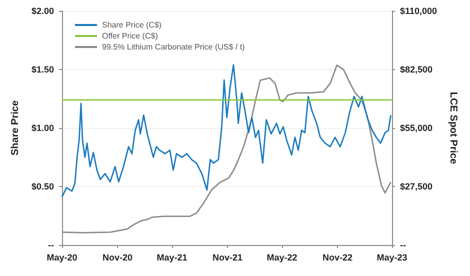  What do you see at coordinates (392, 257) in the screenshot?
I see `x-tick-label: May-23` at bounding box center [392, 257].